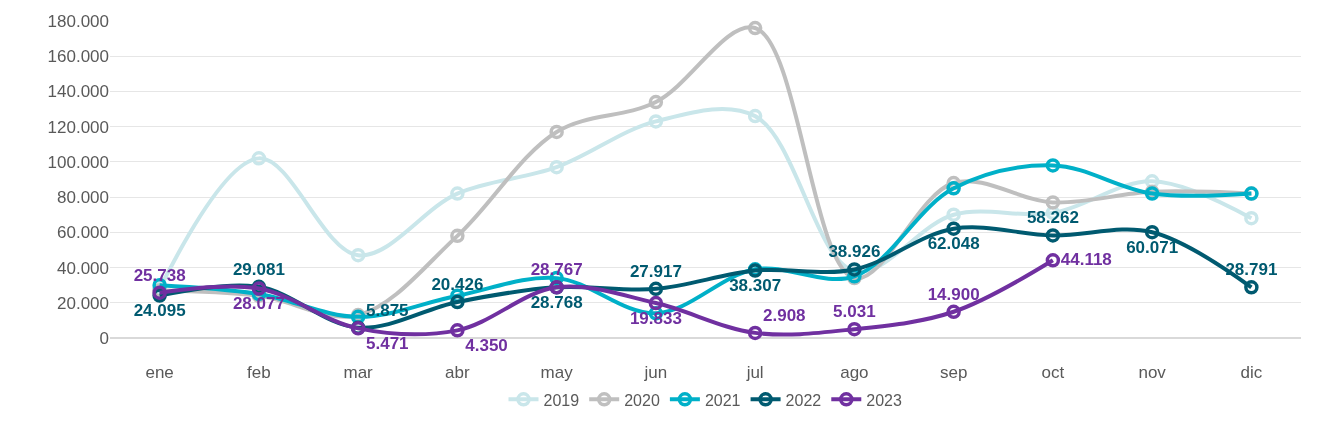  Describe the element at coordinates (1152, 372) in the screenshot. I see `x-tick-label: nov` at that location.